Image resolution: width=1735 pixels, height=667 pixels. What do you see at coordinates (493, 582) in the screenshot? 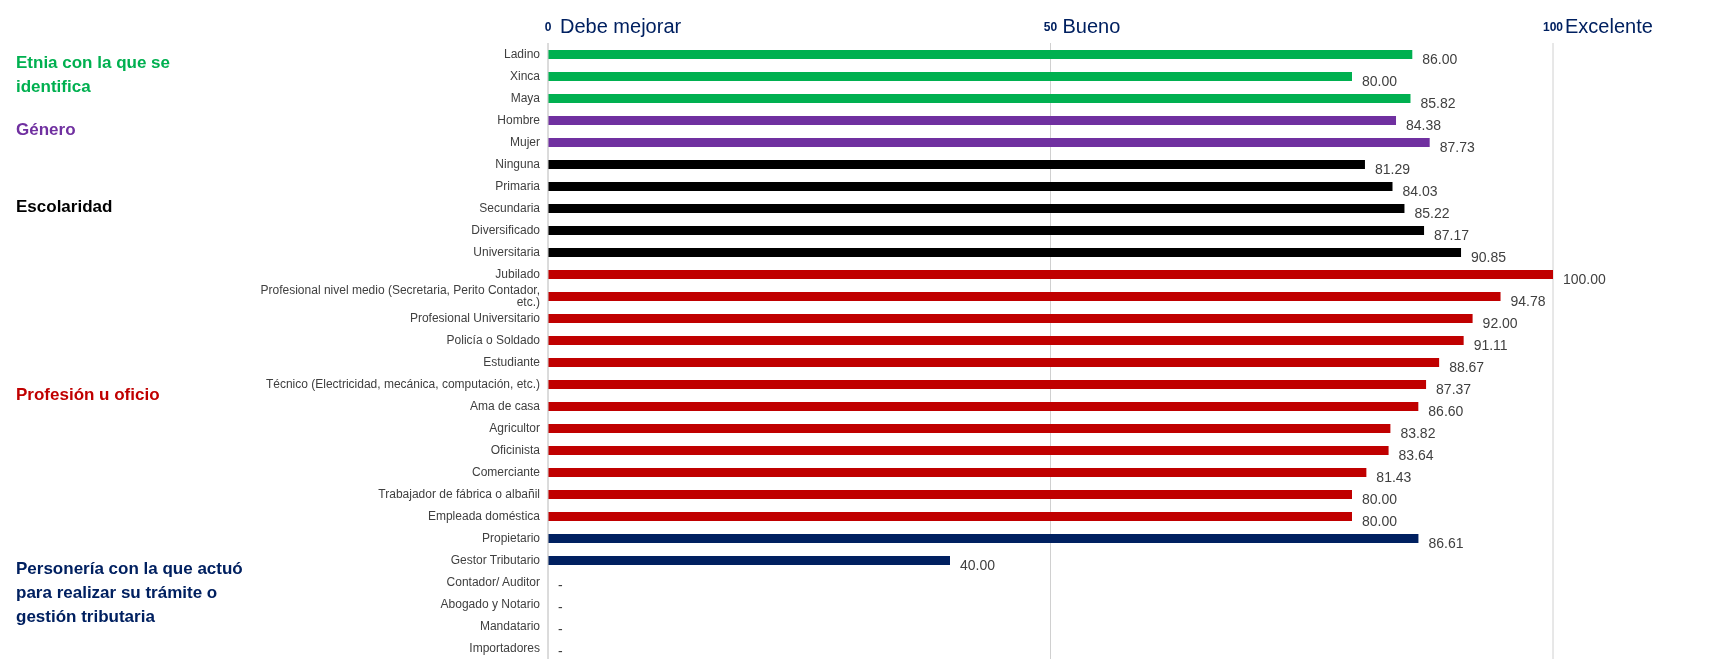
I see `y-tick-label: Contador/ Auditor` at bounding box center [493, 582].